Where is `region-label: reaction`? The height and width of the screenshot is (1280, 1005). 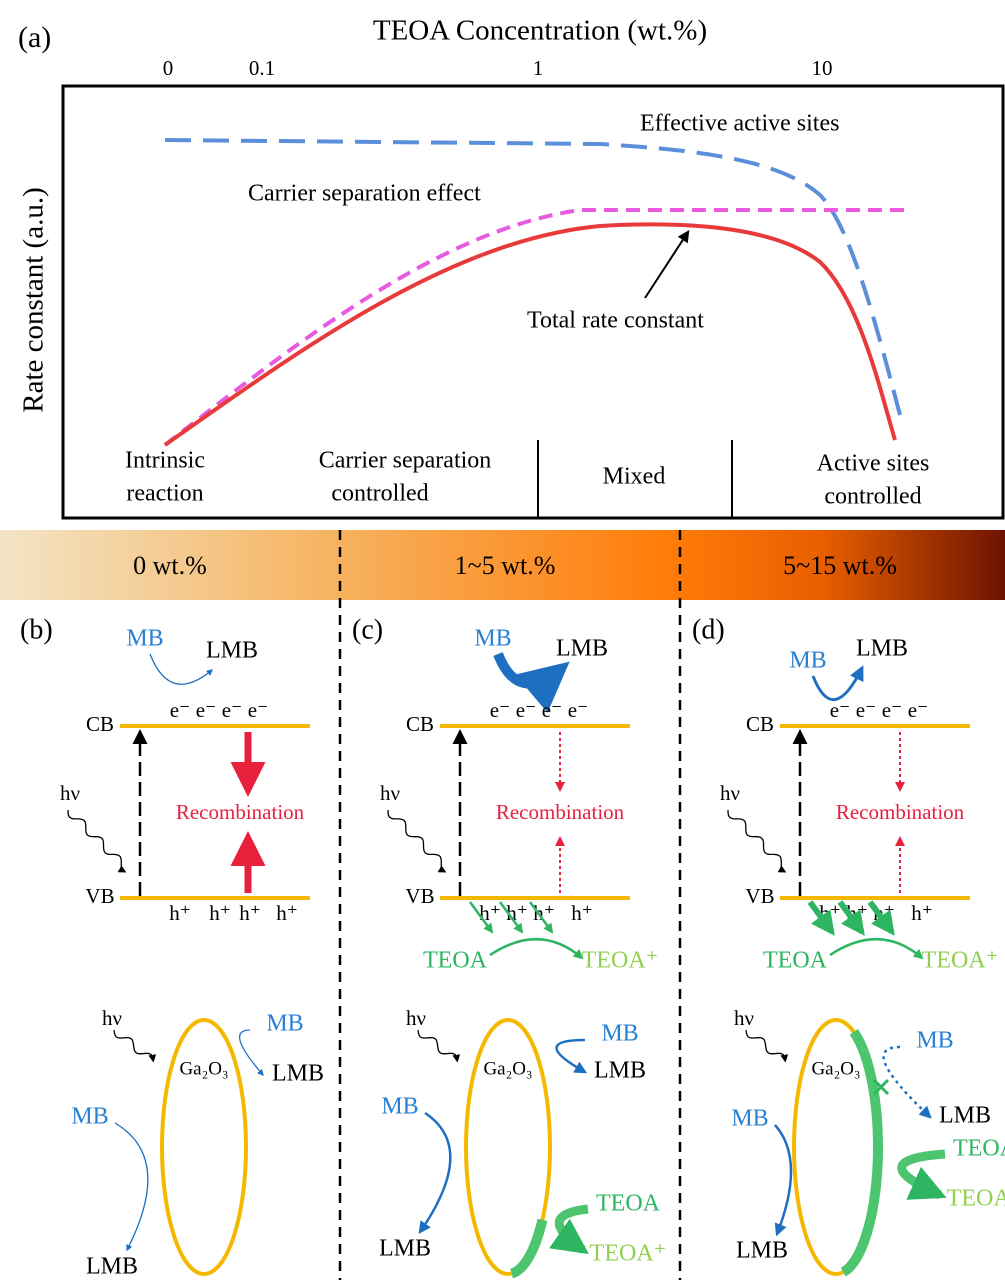
region-label: reaction is located at coordinates (164, 494).